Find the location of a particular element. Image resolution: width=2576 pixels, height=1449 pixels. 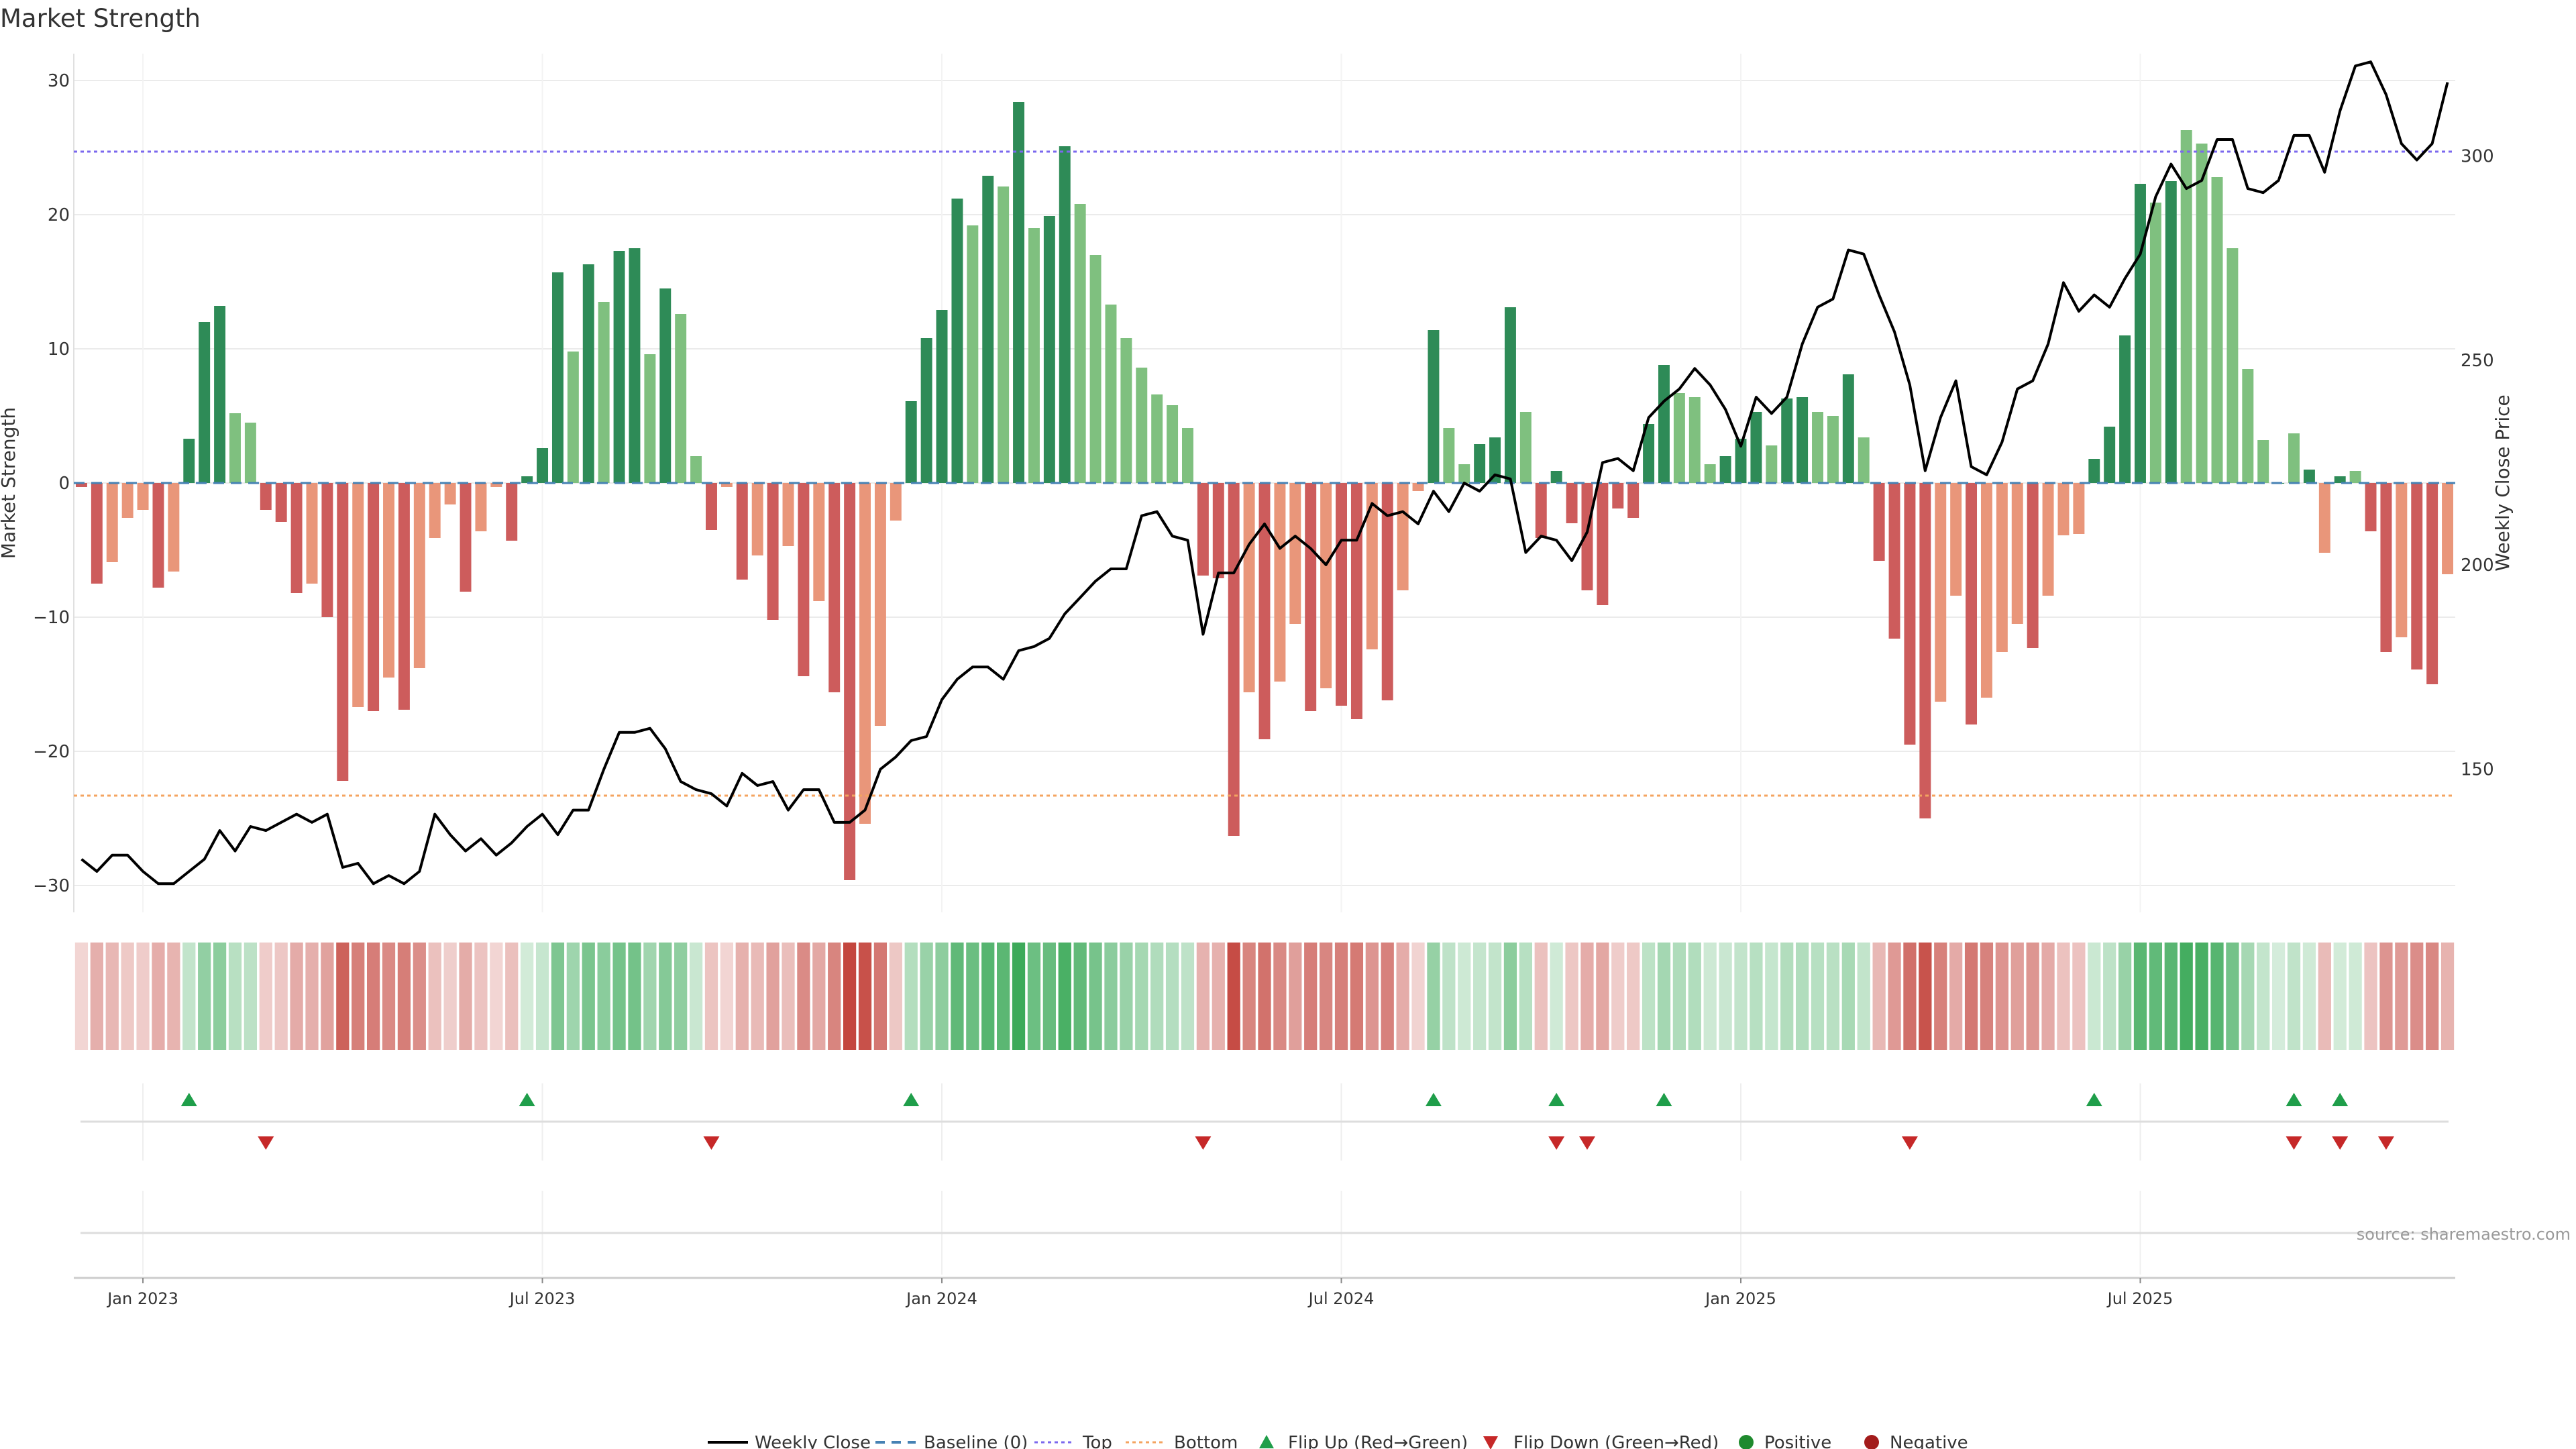

legend-swatch-negative is located at coordinates (1871, 1442).